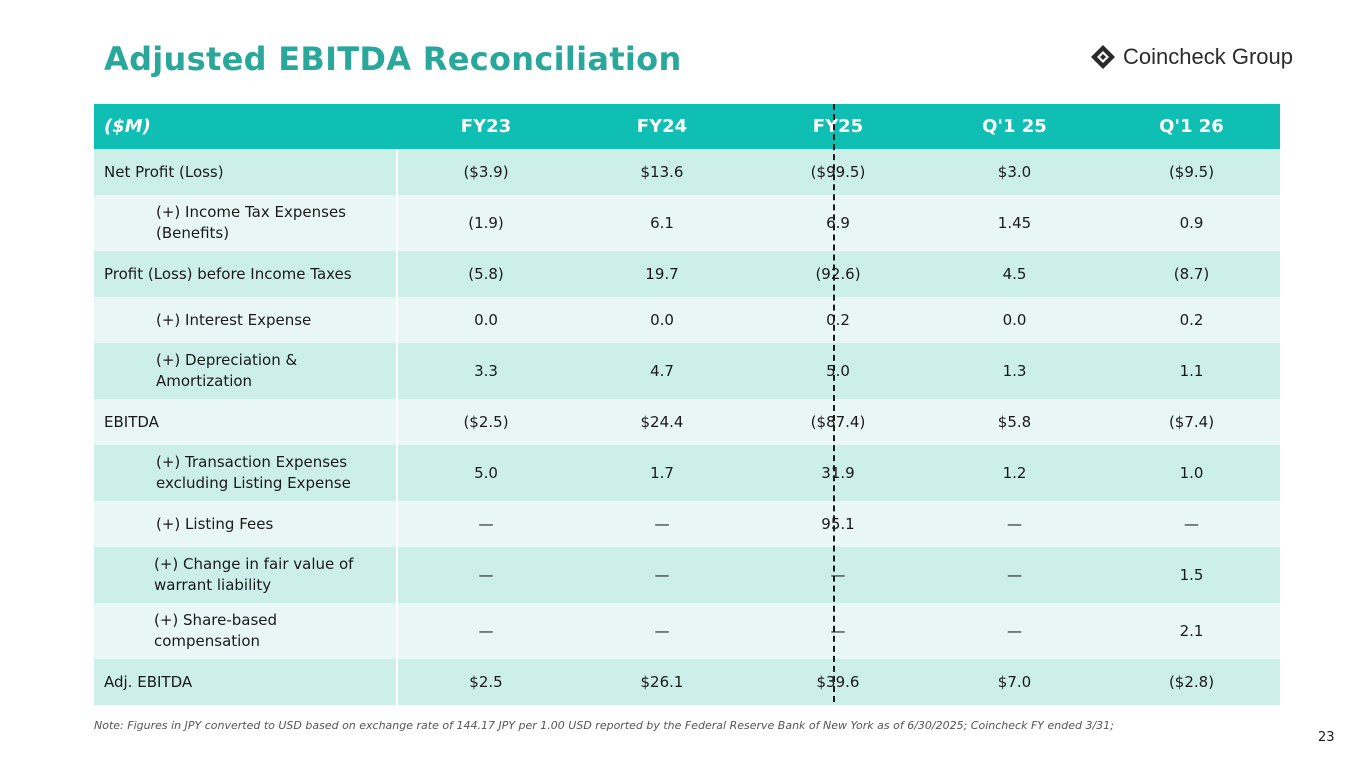 This screenshot has width=1365, height=768. I want to click on cell-fy24: $24.4, so click(662, 422).